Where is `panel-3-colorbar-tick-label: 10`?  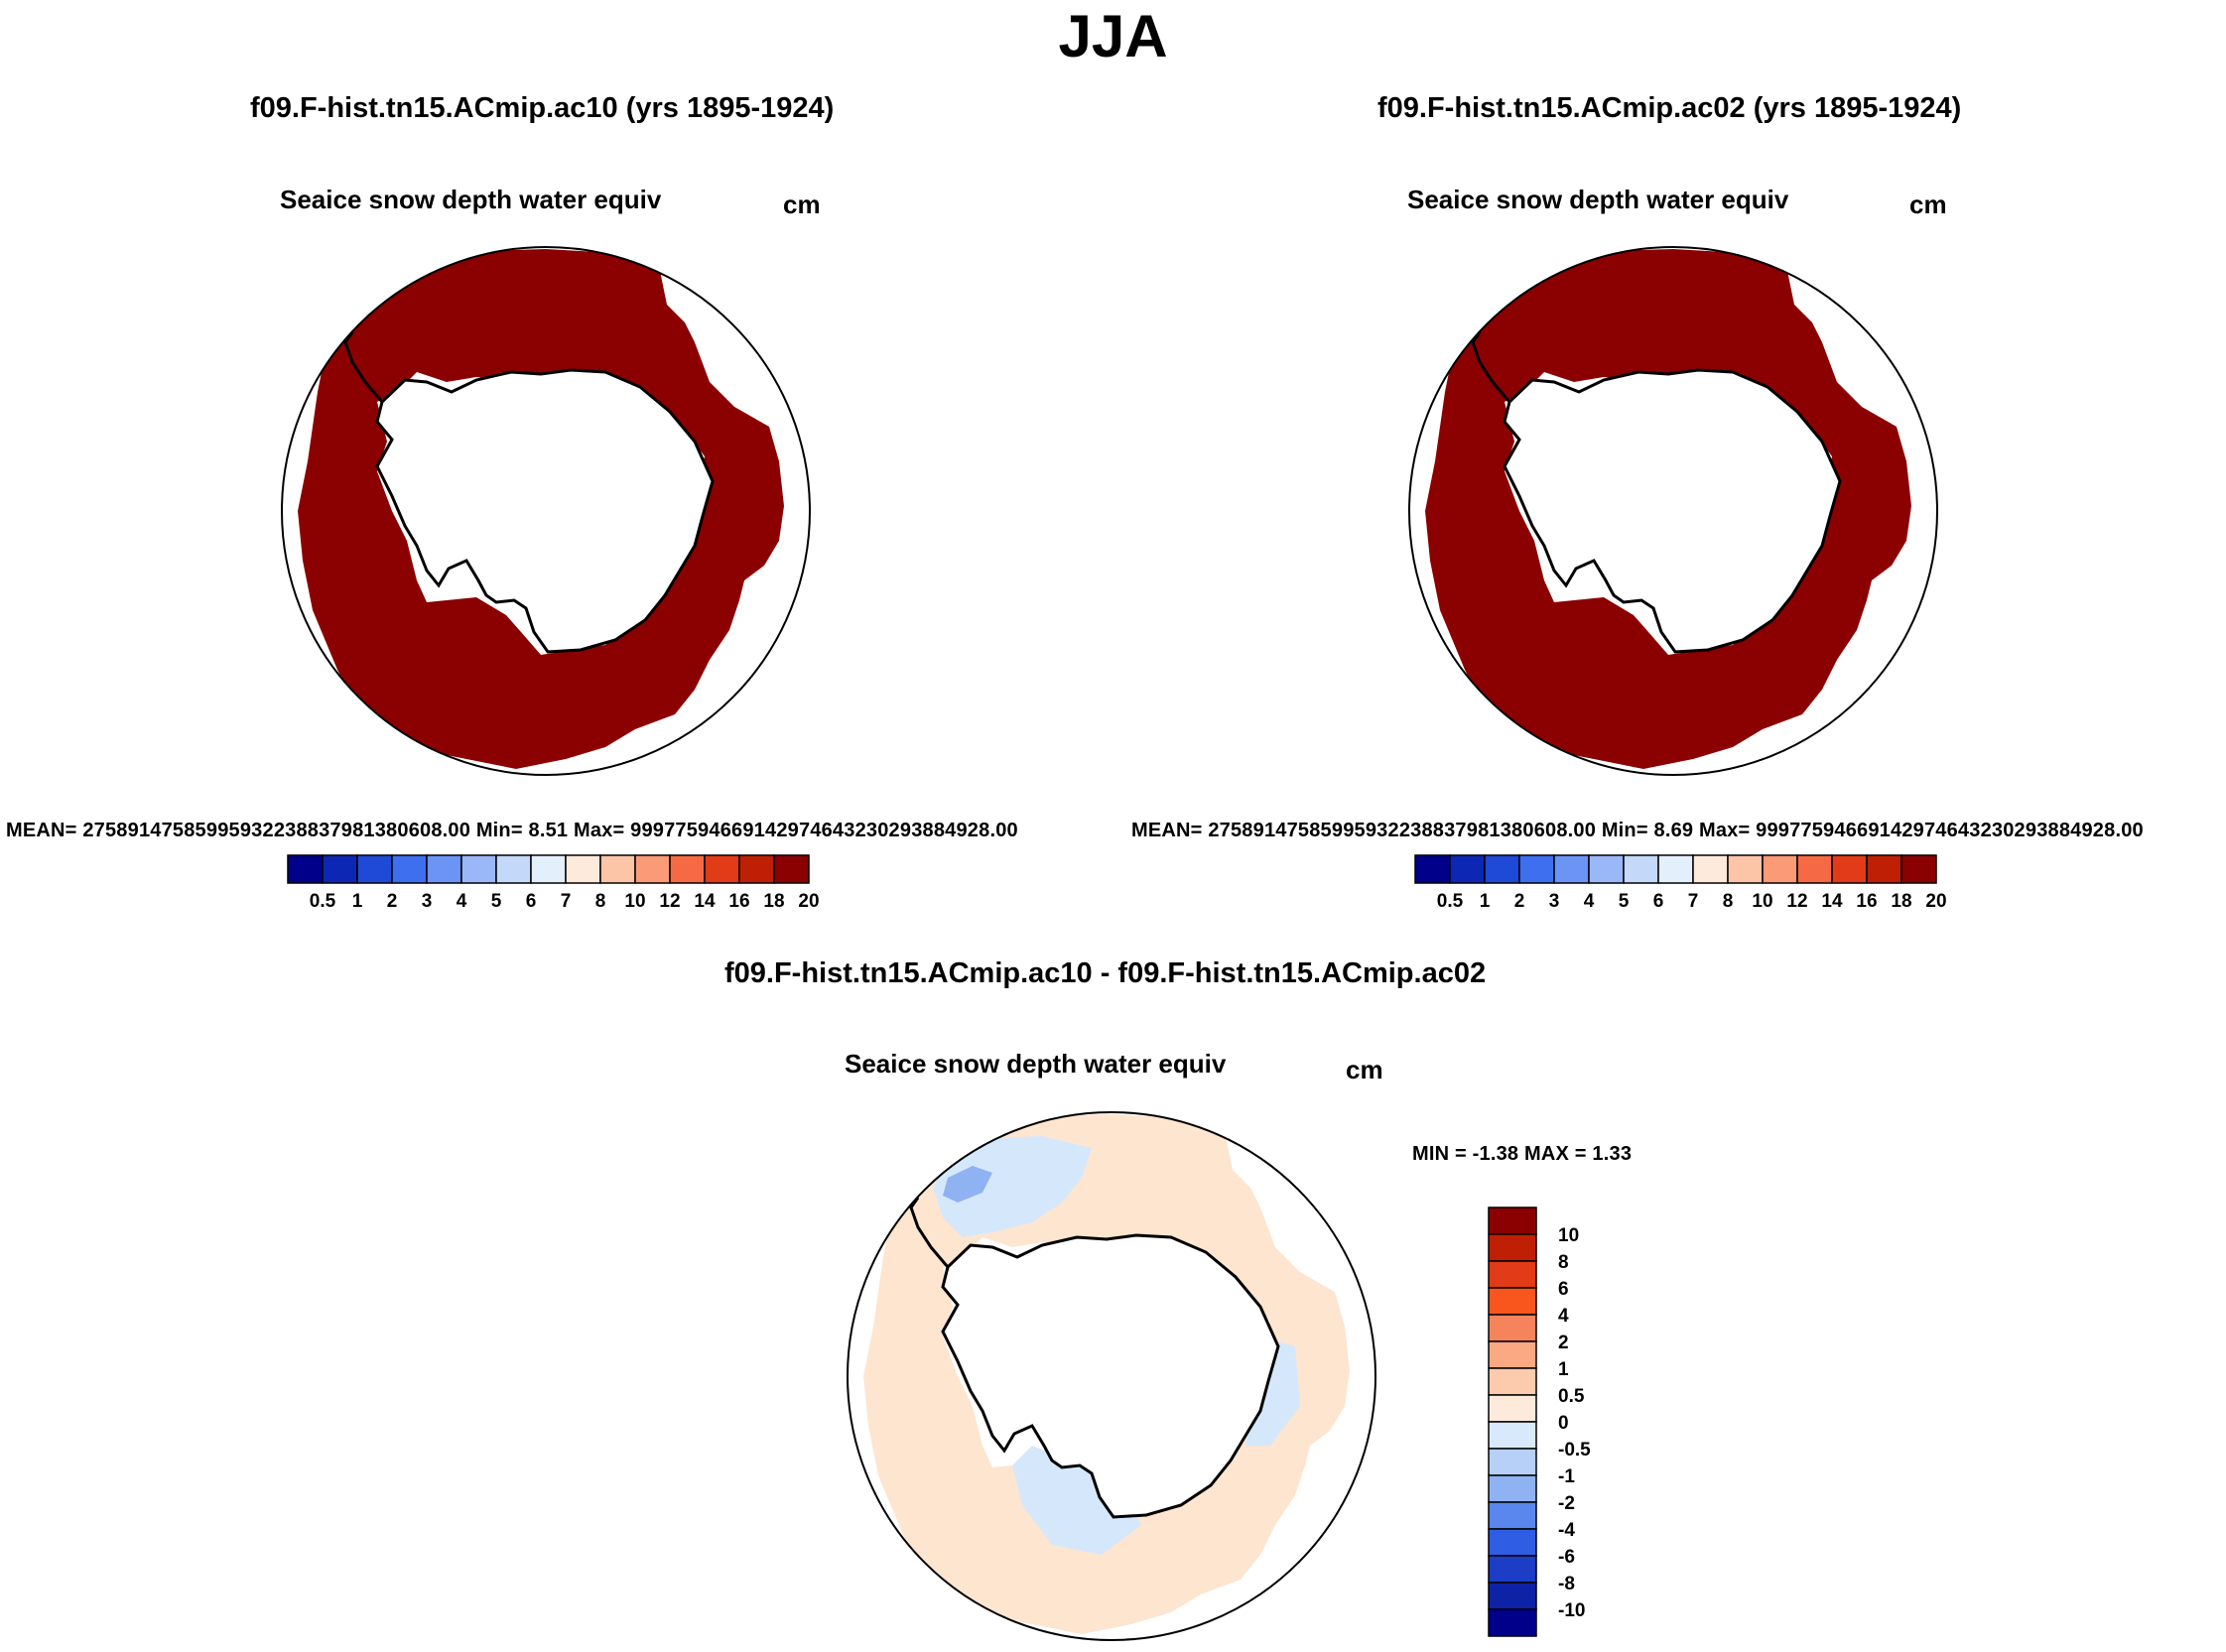
panel-3-colorbar-tick-label: 10 is located at coordinates (1569, 1235).